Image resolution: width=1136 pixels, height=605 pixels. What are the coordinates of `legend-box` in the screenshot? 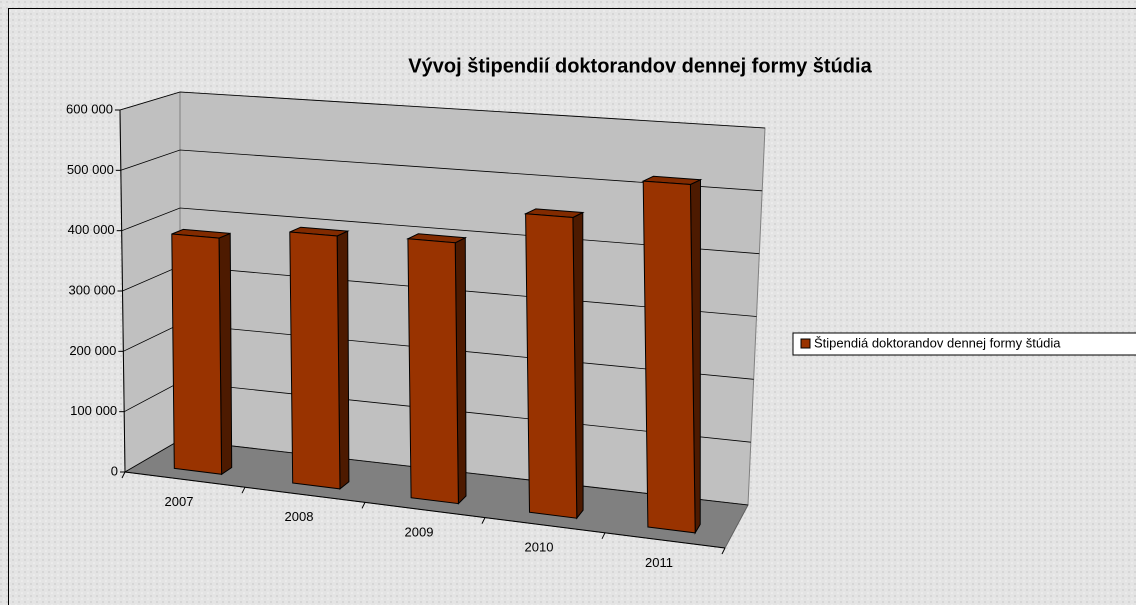 It's located at (964, 344).